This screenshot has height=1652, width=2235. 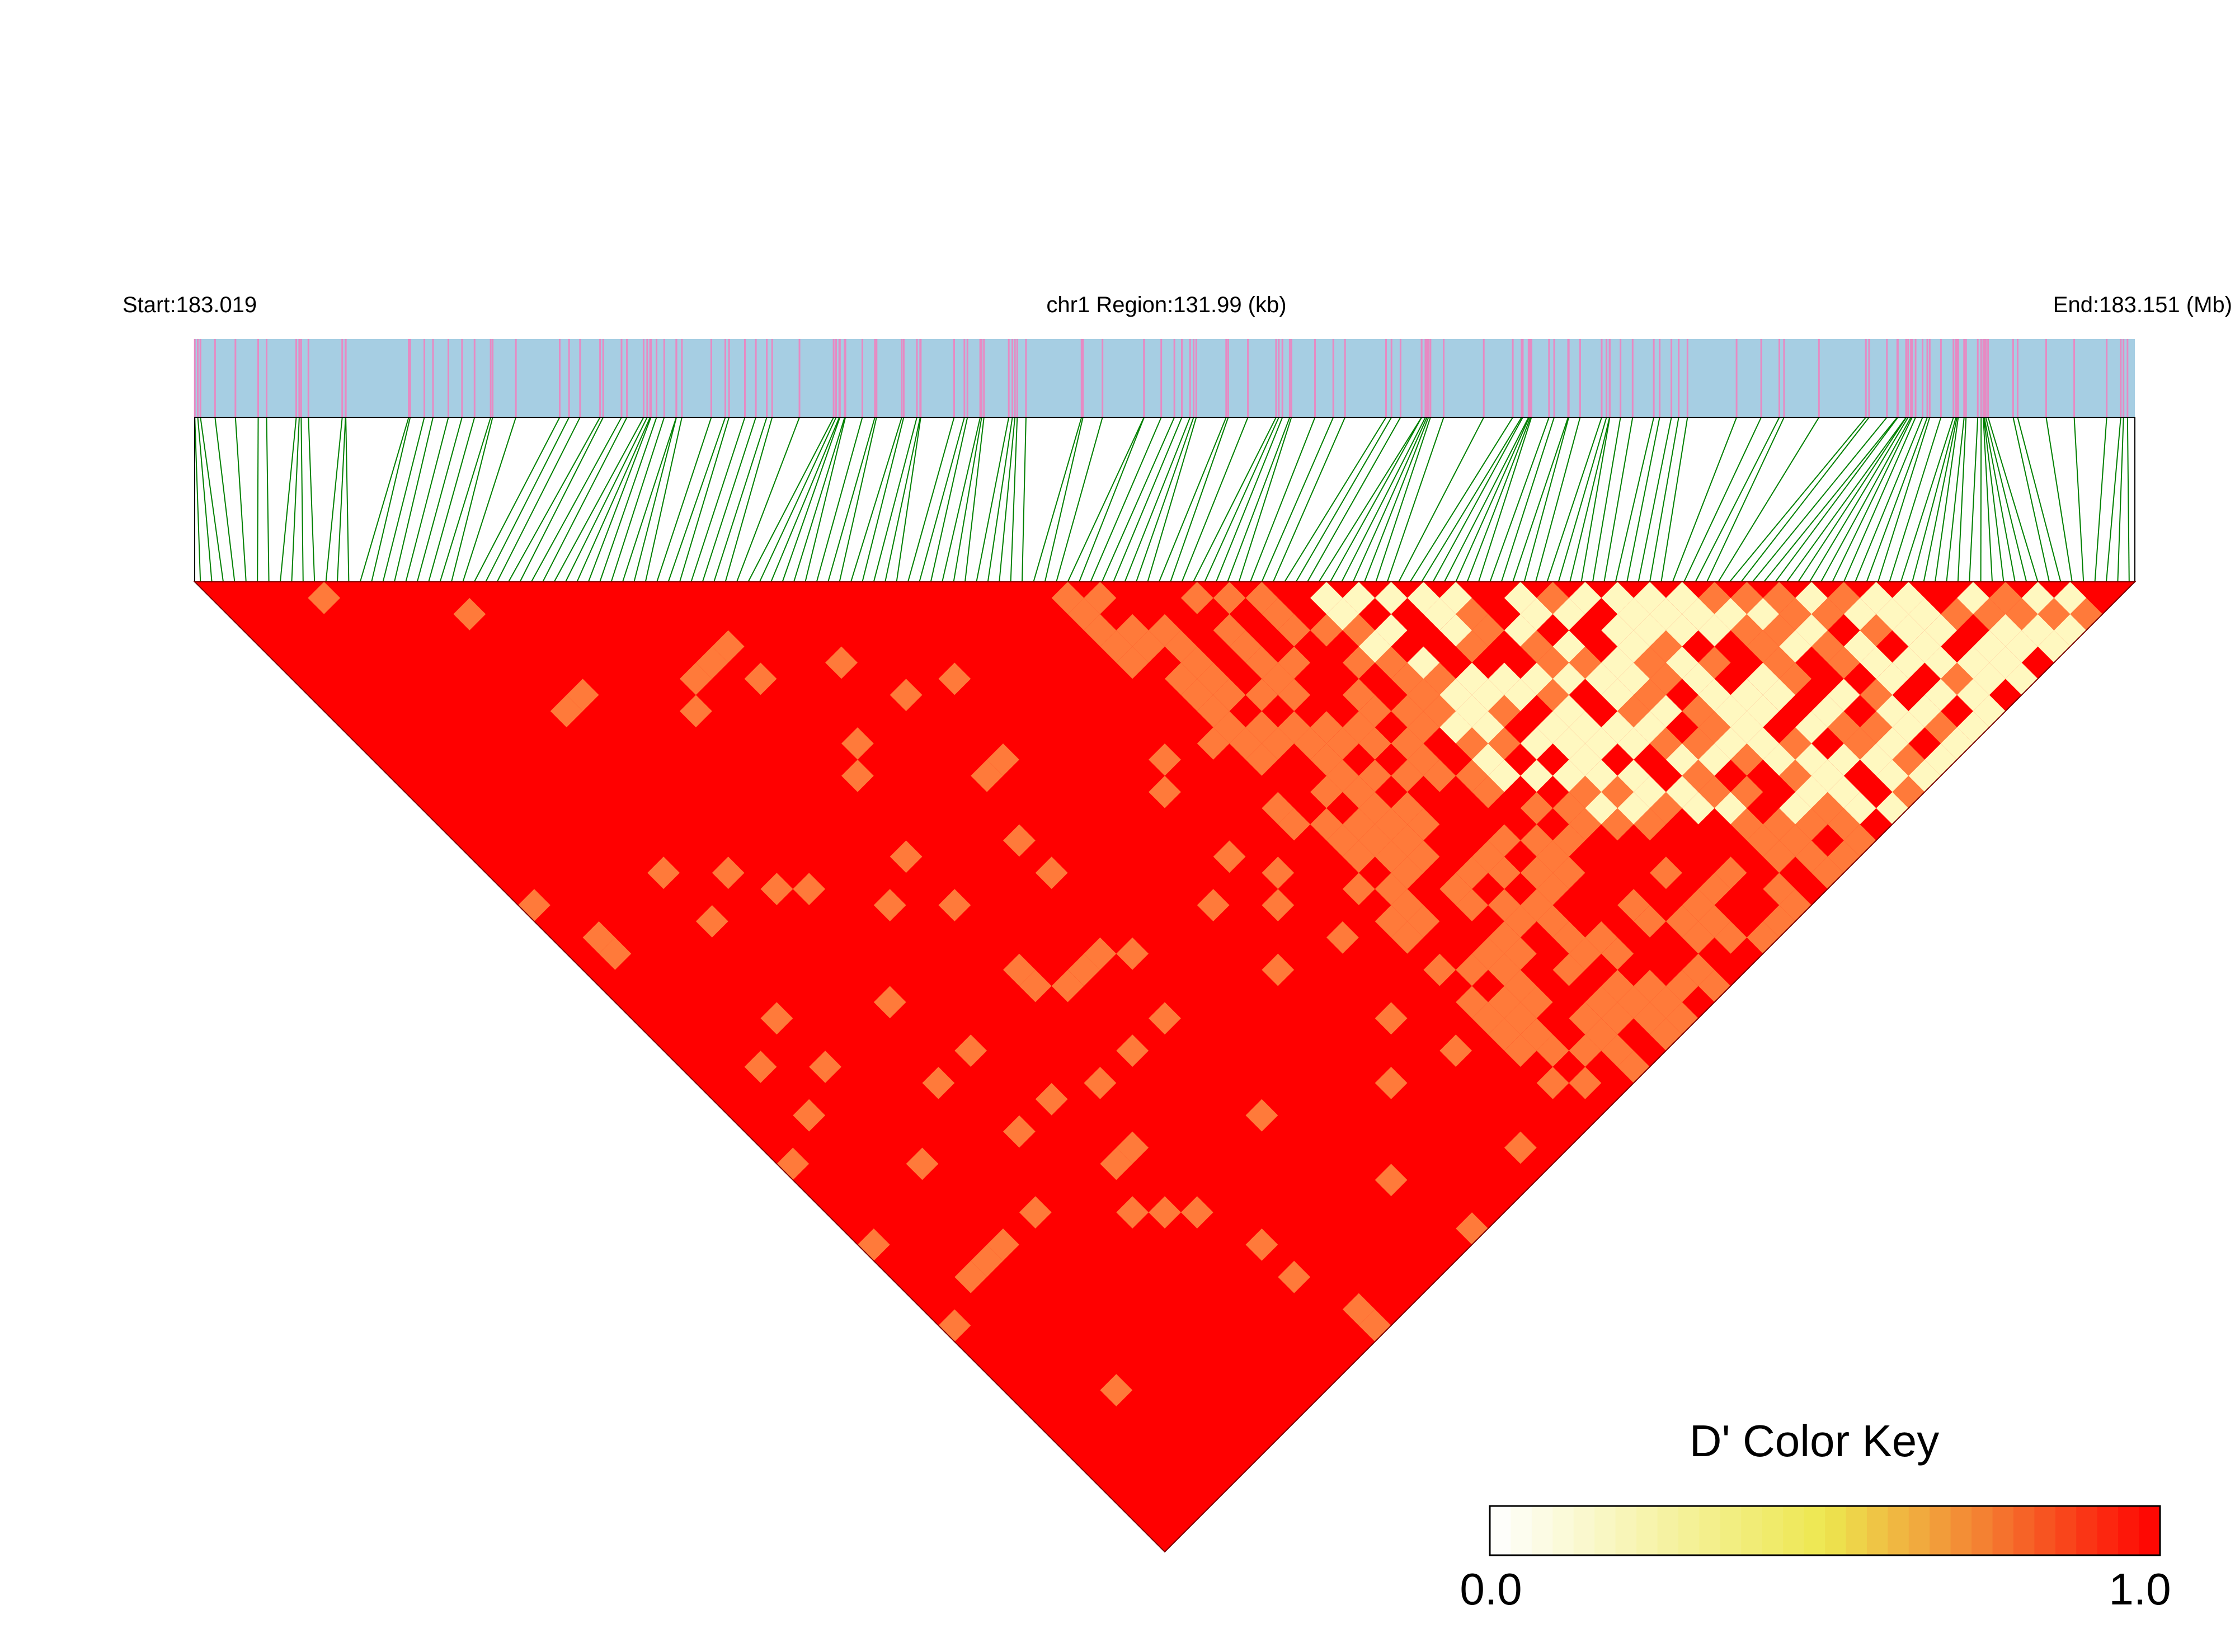 What do you see at coordinates (2142, 305) in the screenshot?
I see `region-end-label: End:183.151 (Mb)` at bounding box center [2142, 305].